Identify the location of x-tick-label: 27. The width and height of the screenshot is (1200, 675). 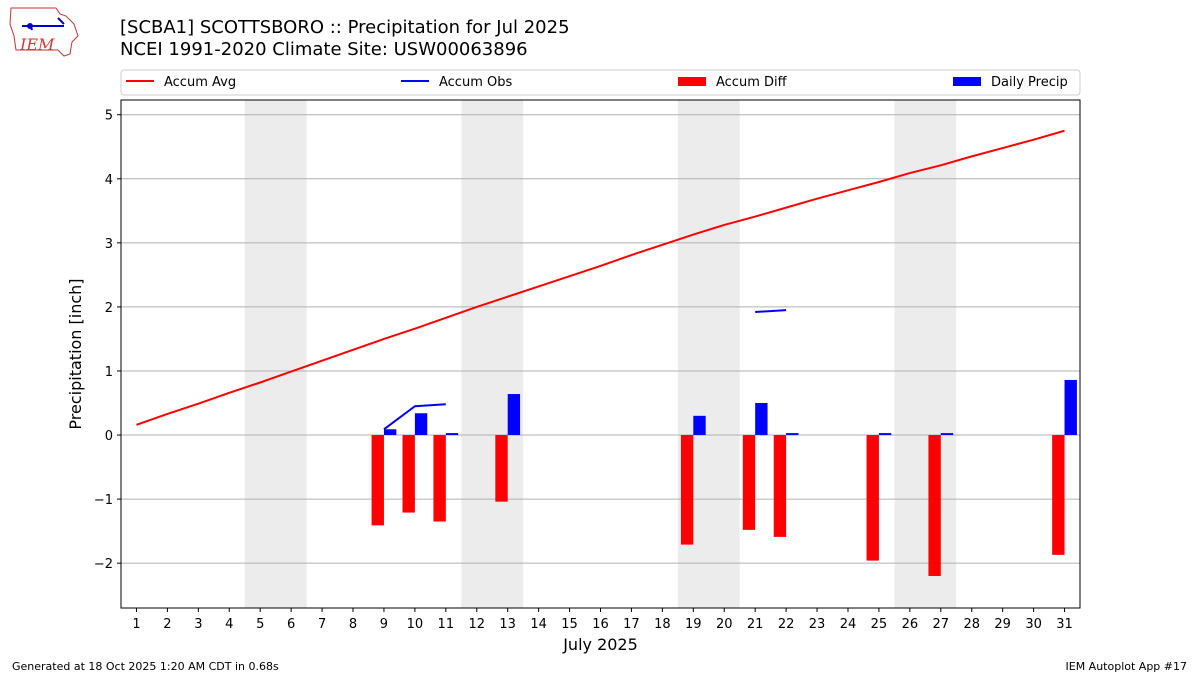
(941, 624).